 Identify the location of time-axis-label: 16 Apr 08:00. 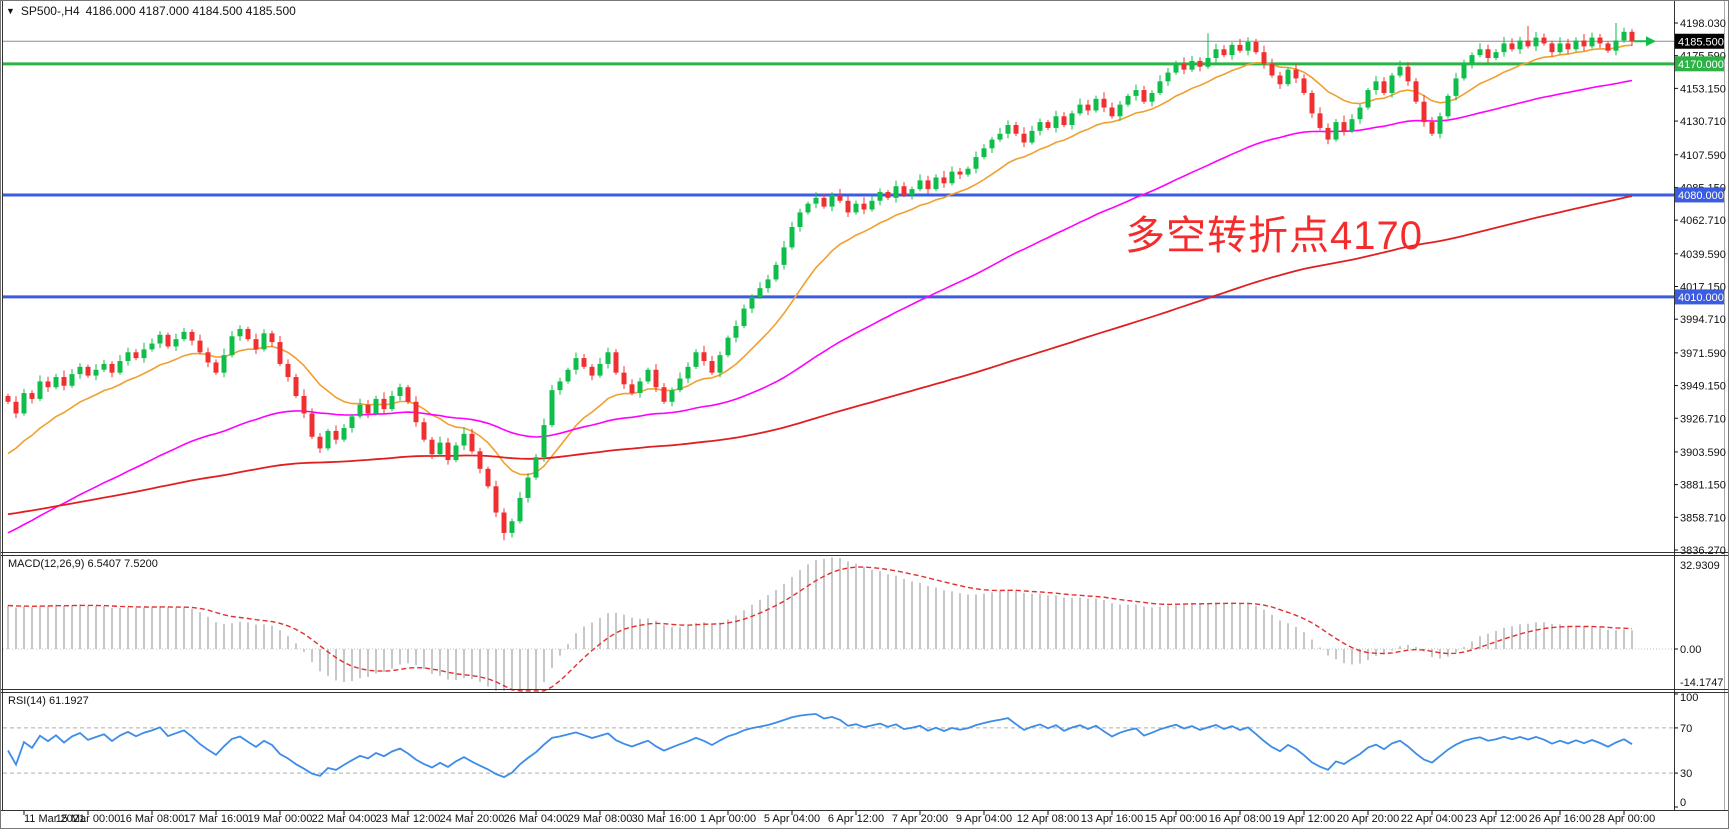
(1240, 819).